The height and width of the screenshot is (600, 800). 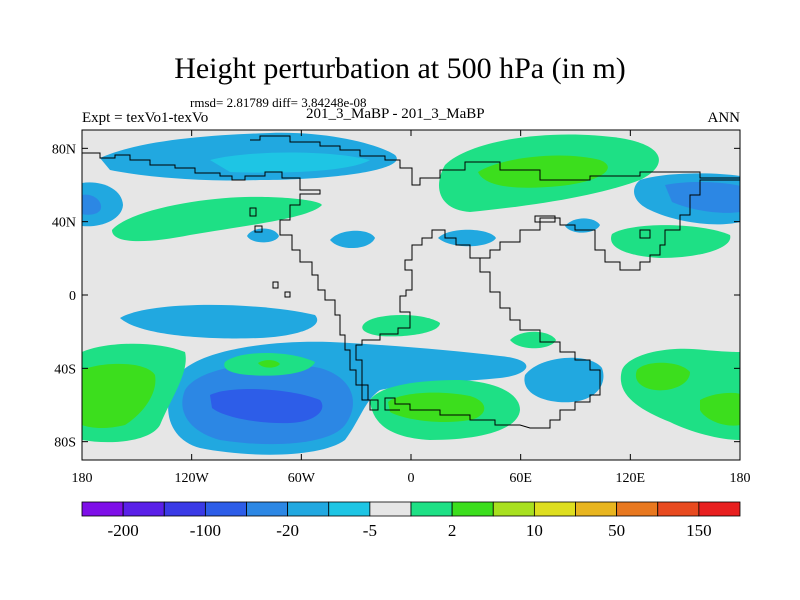 I want to click on coastline-asia, so click(x=605, y=225).